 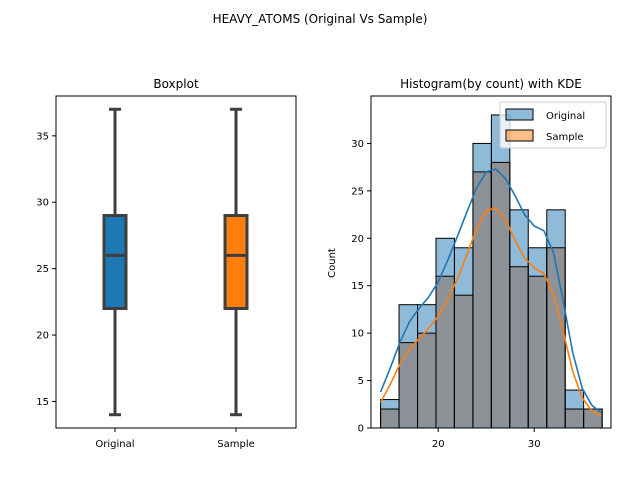 What do you see at coordinates (534, 444) in the screenshot?
I see `histogram-x-tick-label: 30` at bounding box center [534, 444].